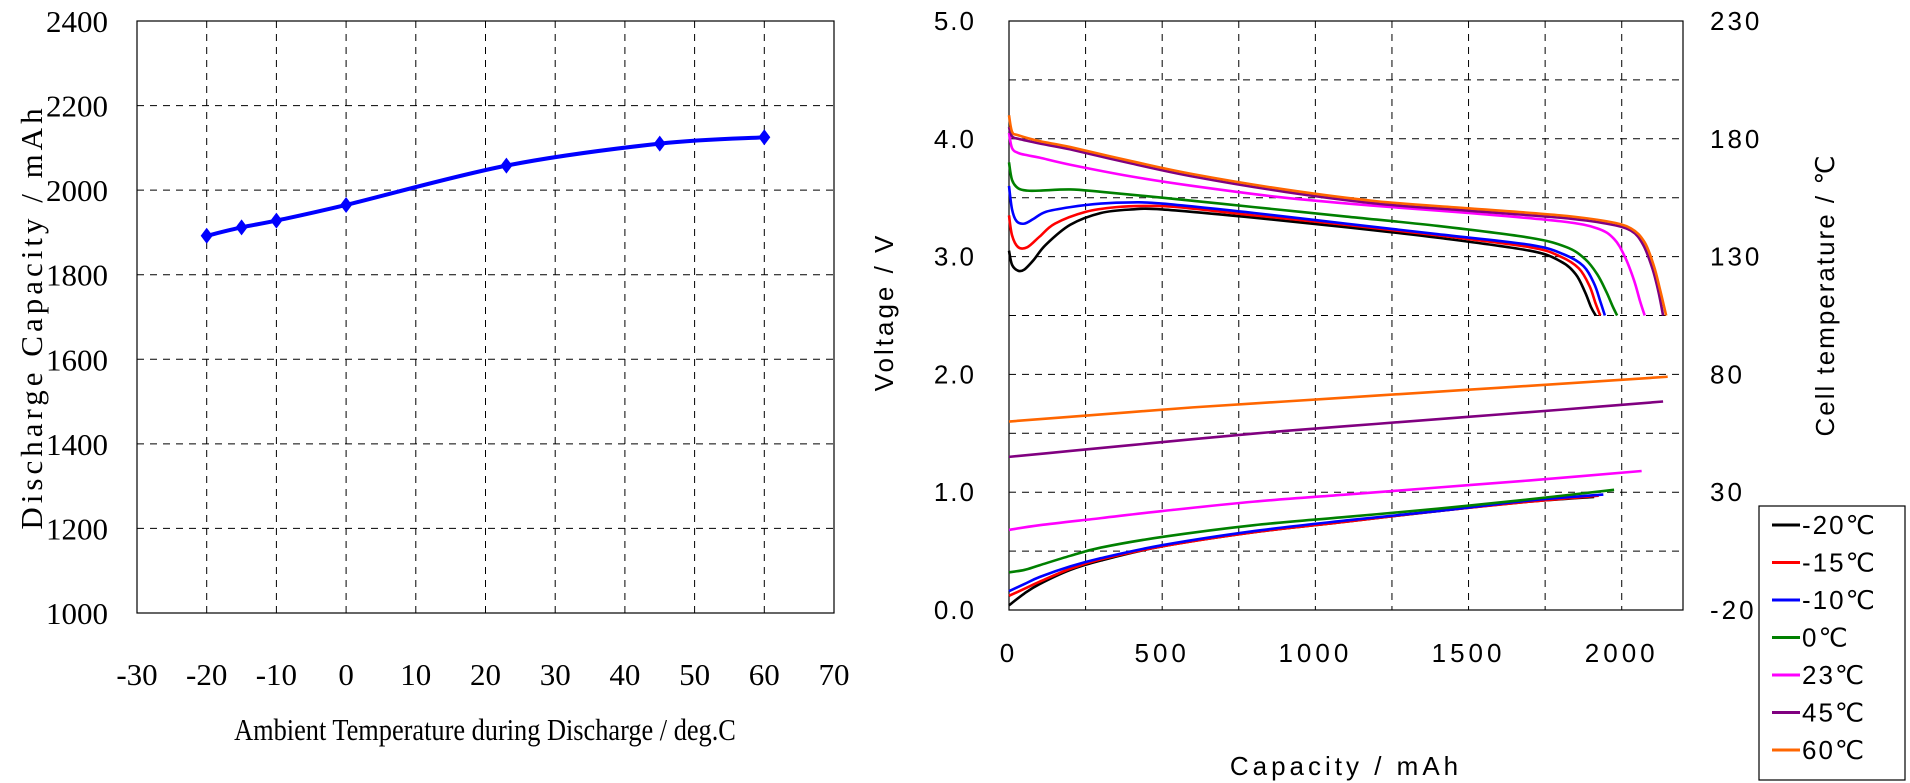 The width and height of the screenshot is (1910, 783). I want to click on legend-label: -10℃, so click(1839, 600).